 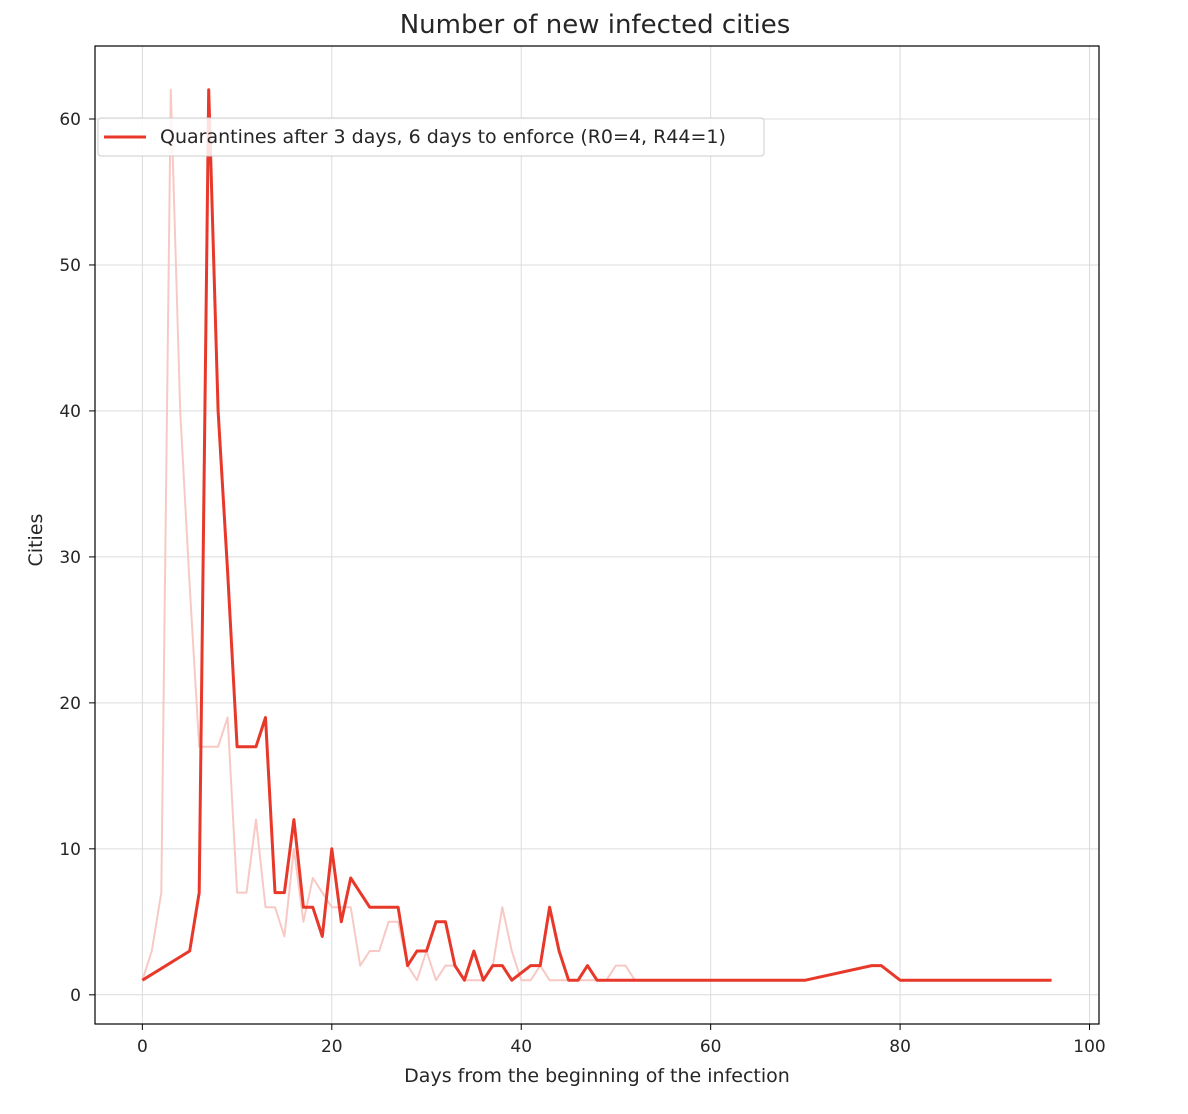 What do you see at coordinates (70, 850) in the screenshot?
I see `y-tick-label: 10` at bounding box center [70, 850].